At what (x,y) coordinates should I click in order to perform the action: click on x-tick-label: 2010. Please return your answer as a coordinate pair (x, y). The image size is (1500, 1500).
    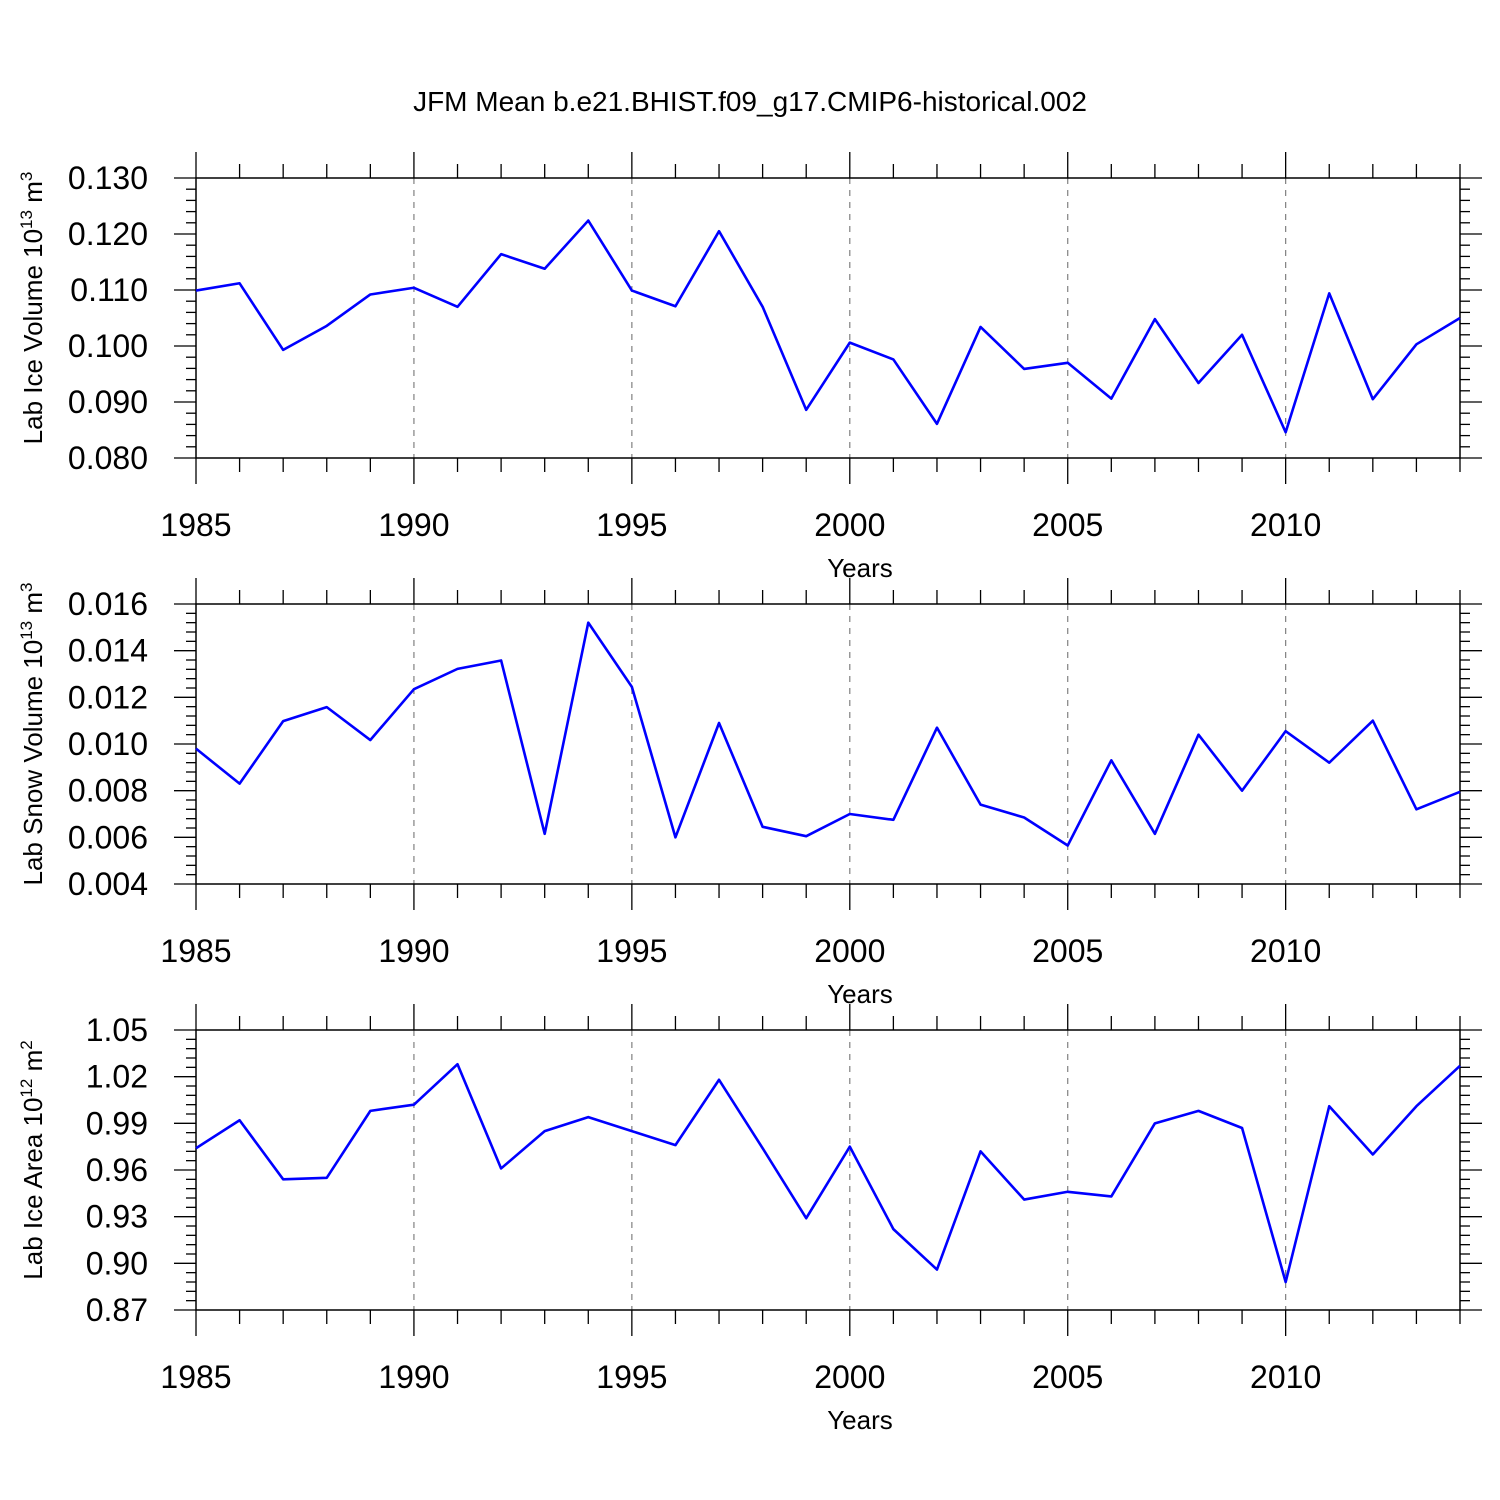
    Looking at the image, I should click on (1285, 525).